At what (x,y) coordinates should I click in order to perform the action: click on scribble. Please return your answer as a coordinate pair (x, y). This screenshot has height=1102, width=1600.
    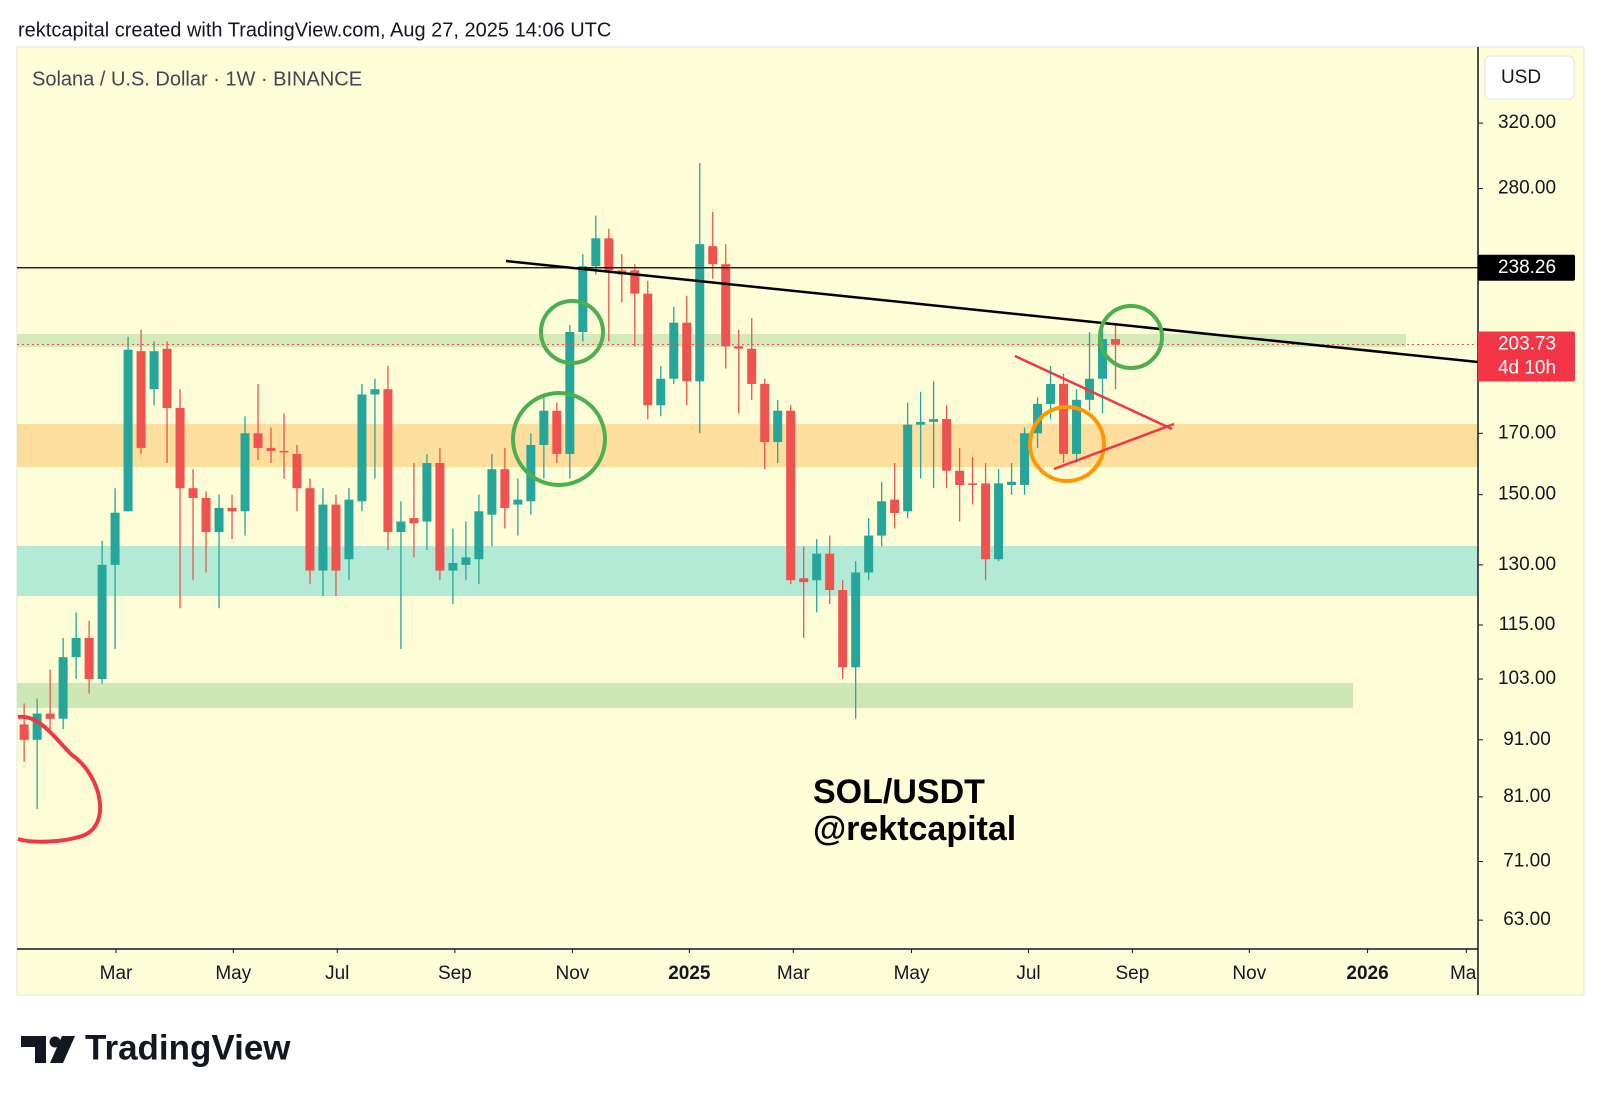
    Looking at the image, I should click on (59, 779).